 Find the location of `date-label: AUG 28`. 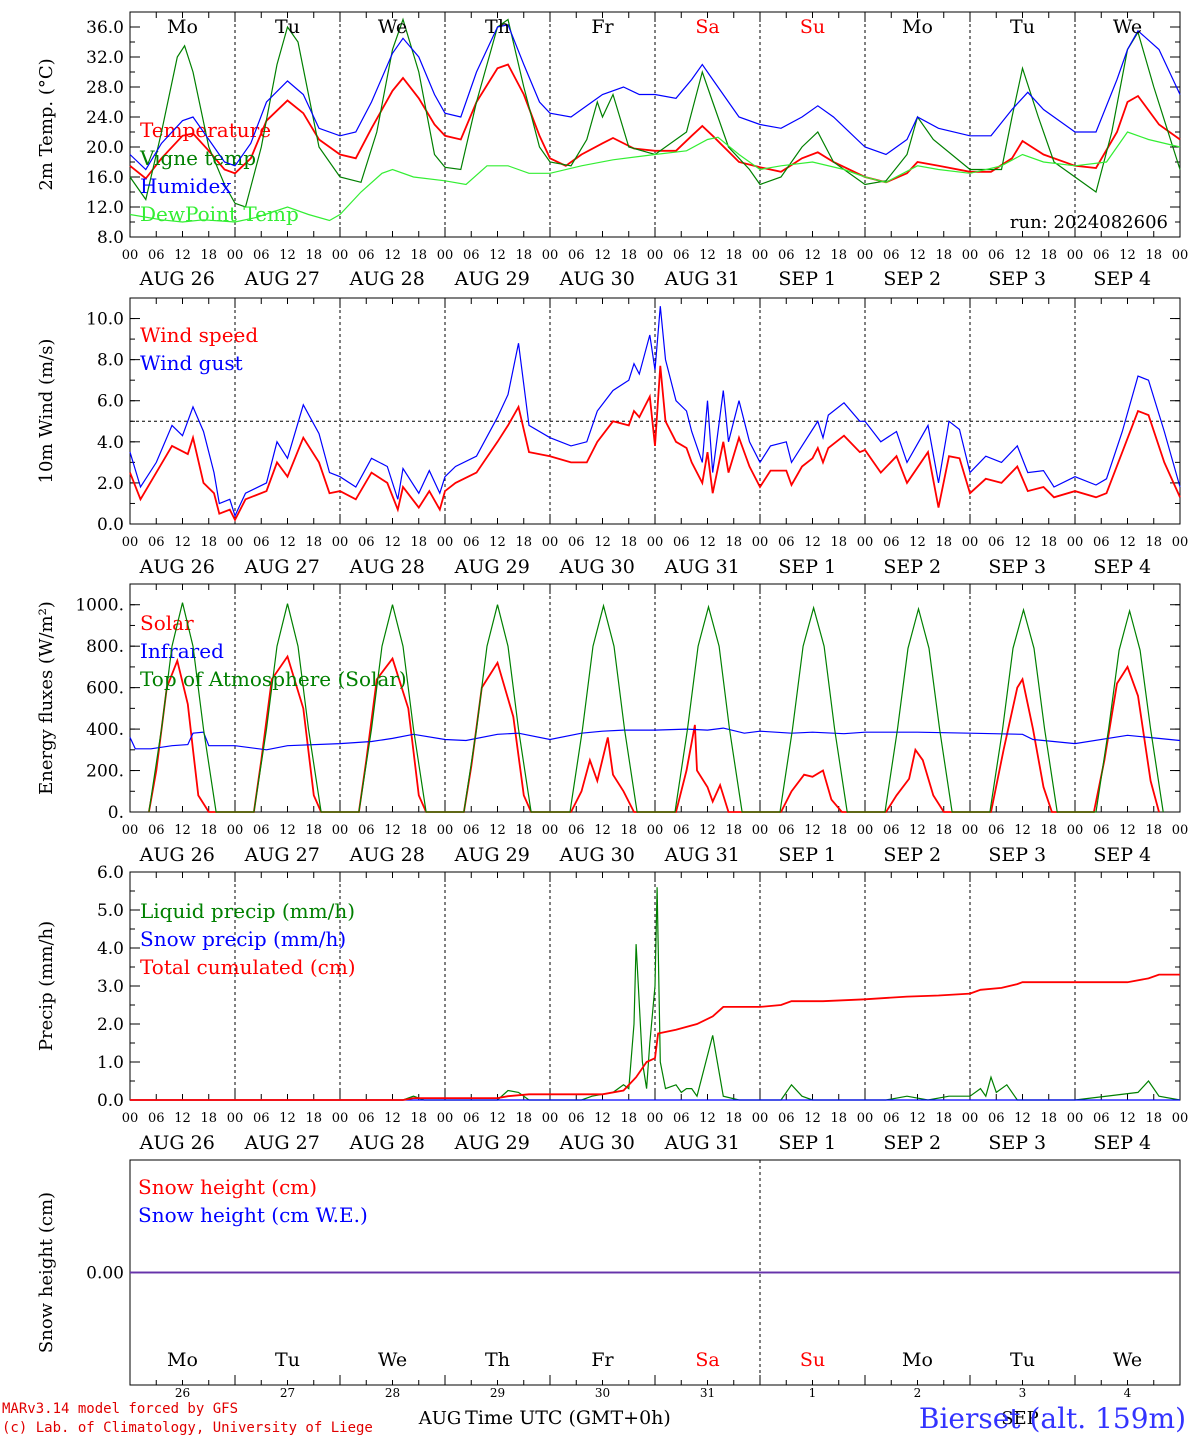

date-label: AUG 28 is located at coordinates (387, 567).